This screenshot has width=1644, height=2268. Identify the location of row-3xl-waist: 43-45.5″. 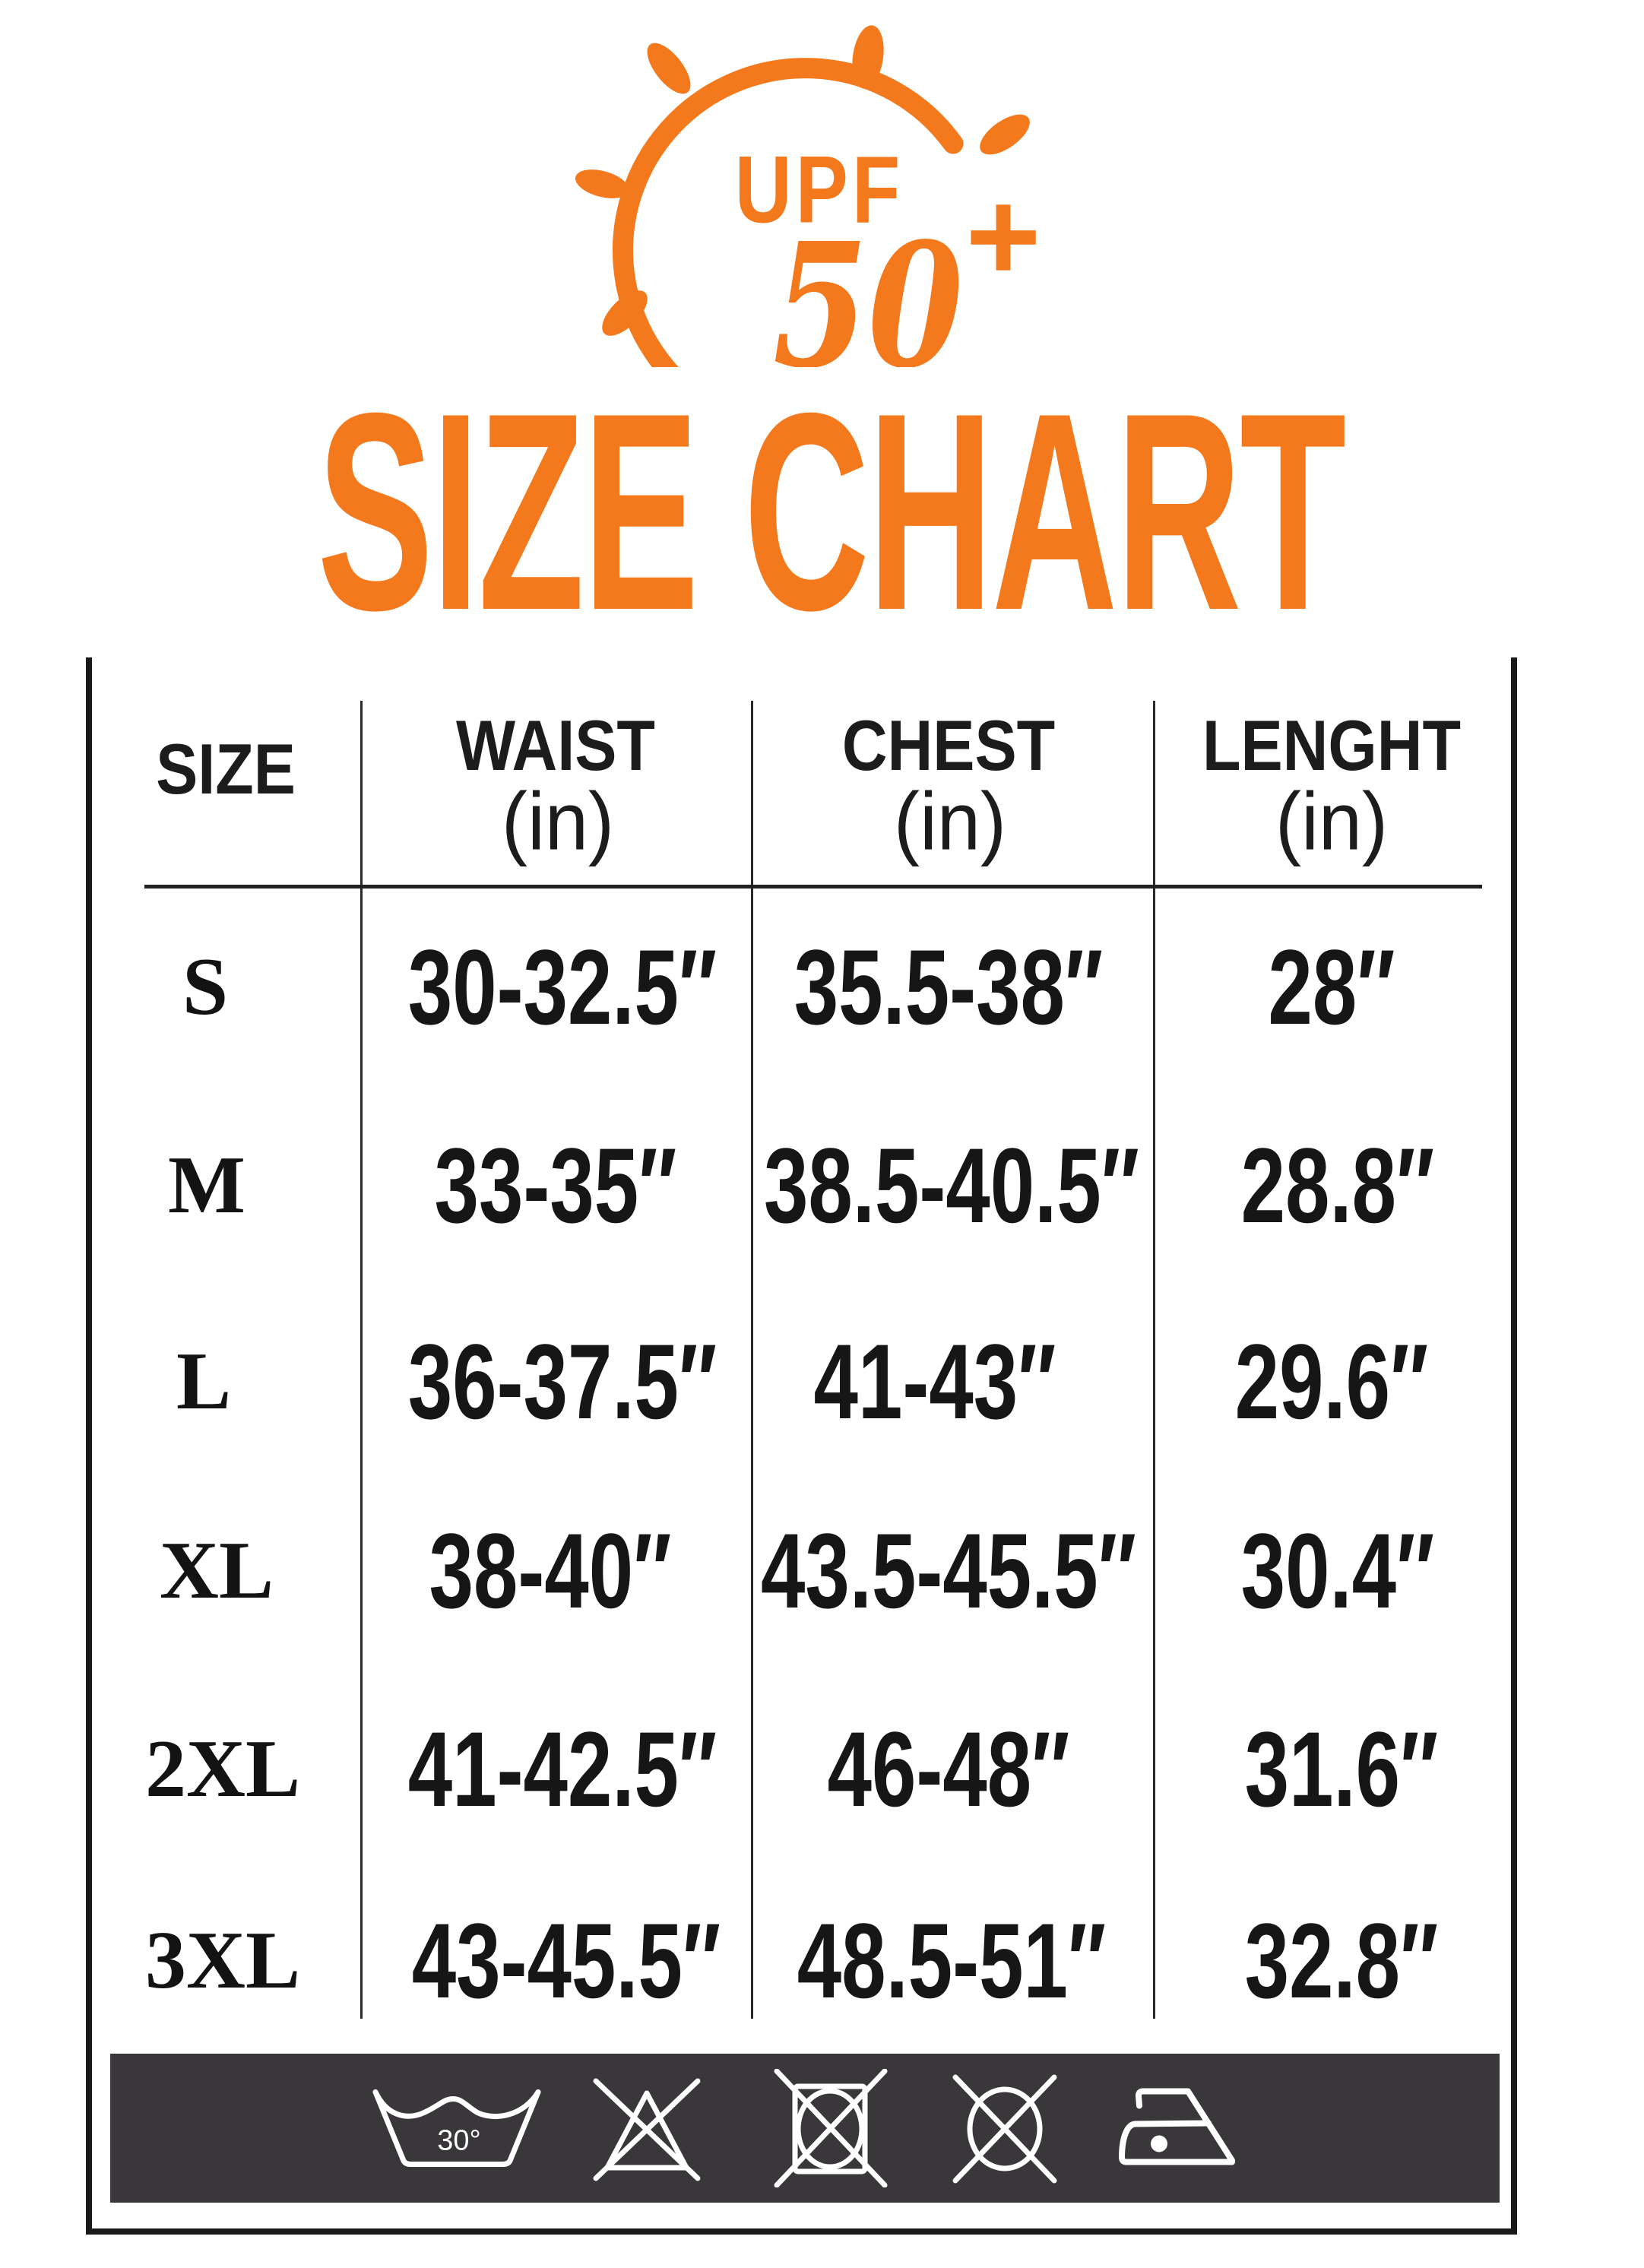
(566, 1960).